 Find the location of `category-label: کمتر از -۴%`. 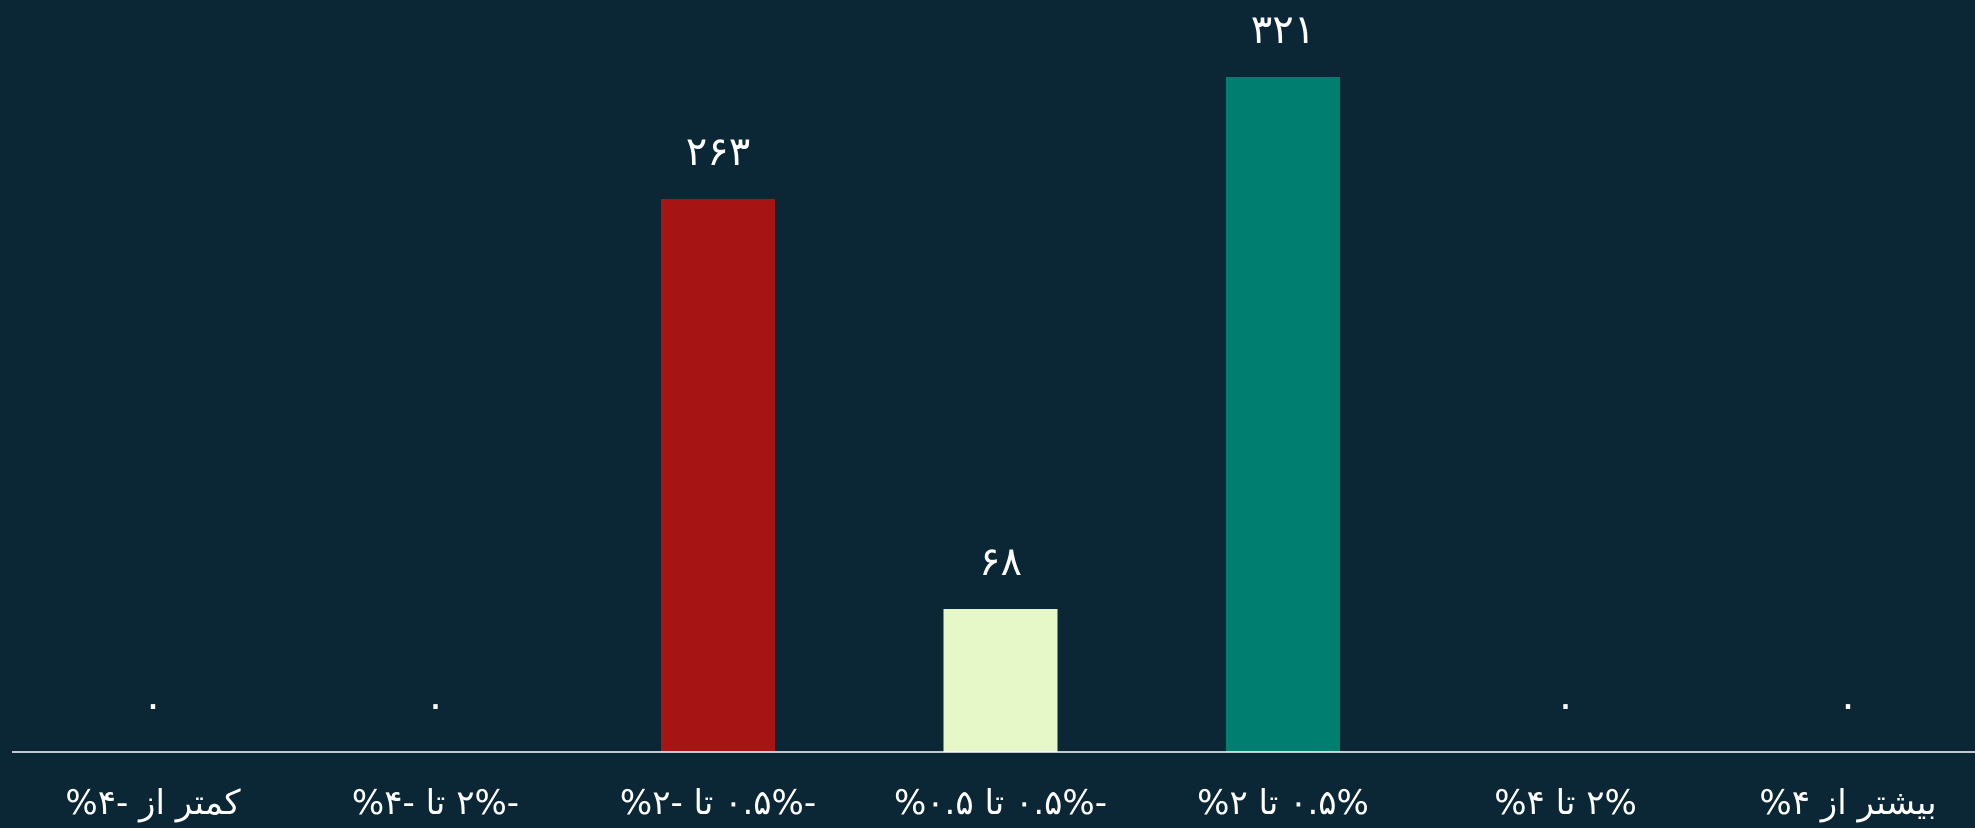

category-label: کمتر از -۴% is located at coordinates (153, 803).